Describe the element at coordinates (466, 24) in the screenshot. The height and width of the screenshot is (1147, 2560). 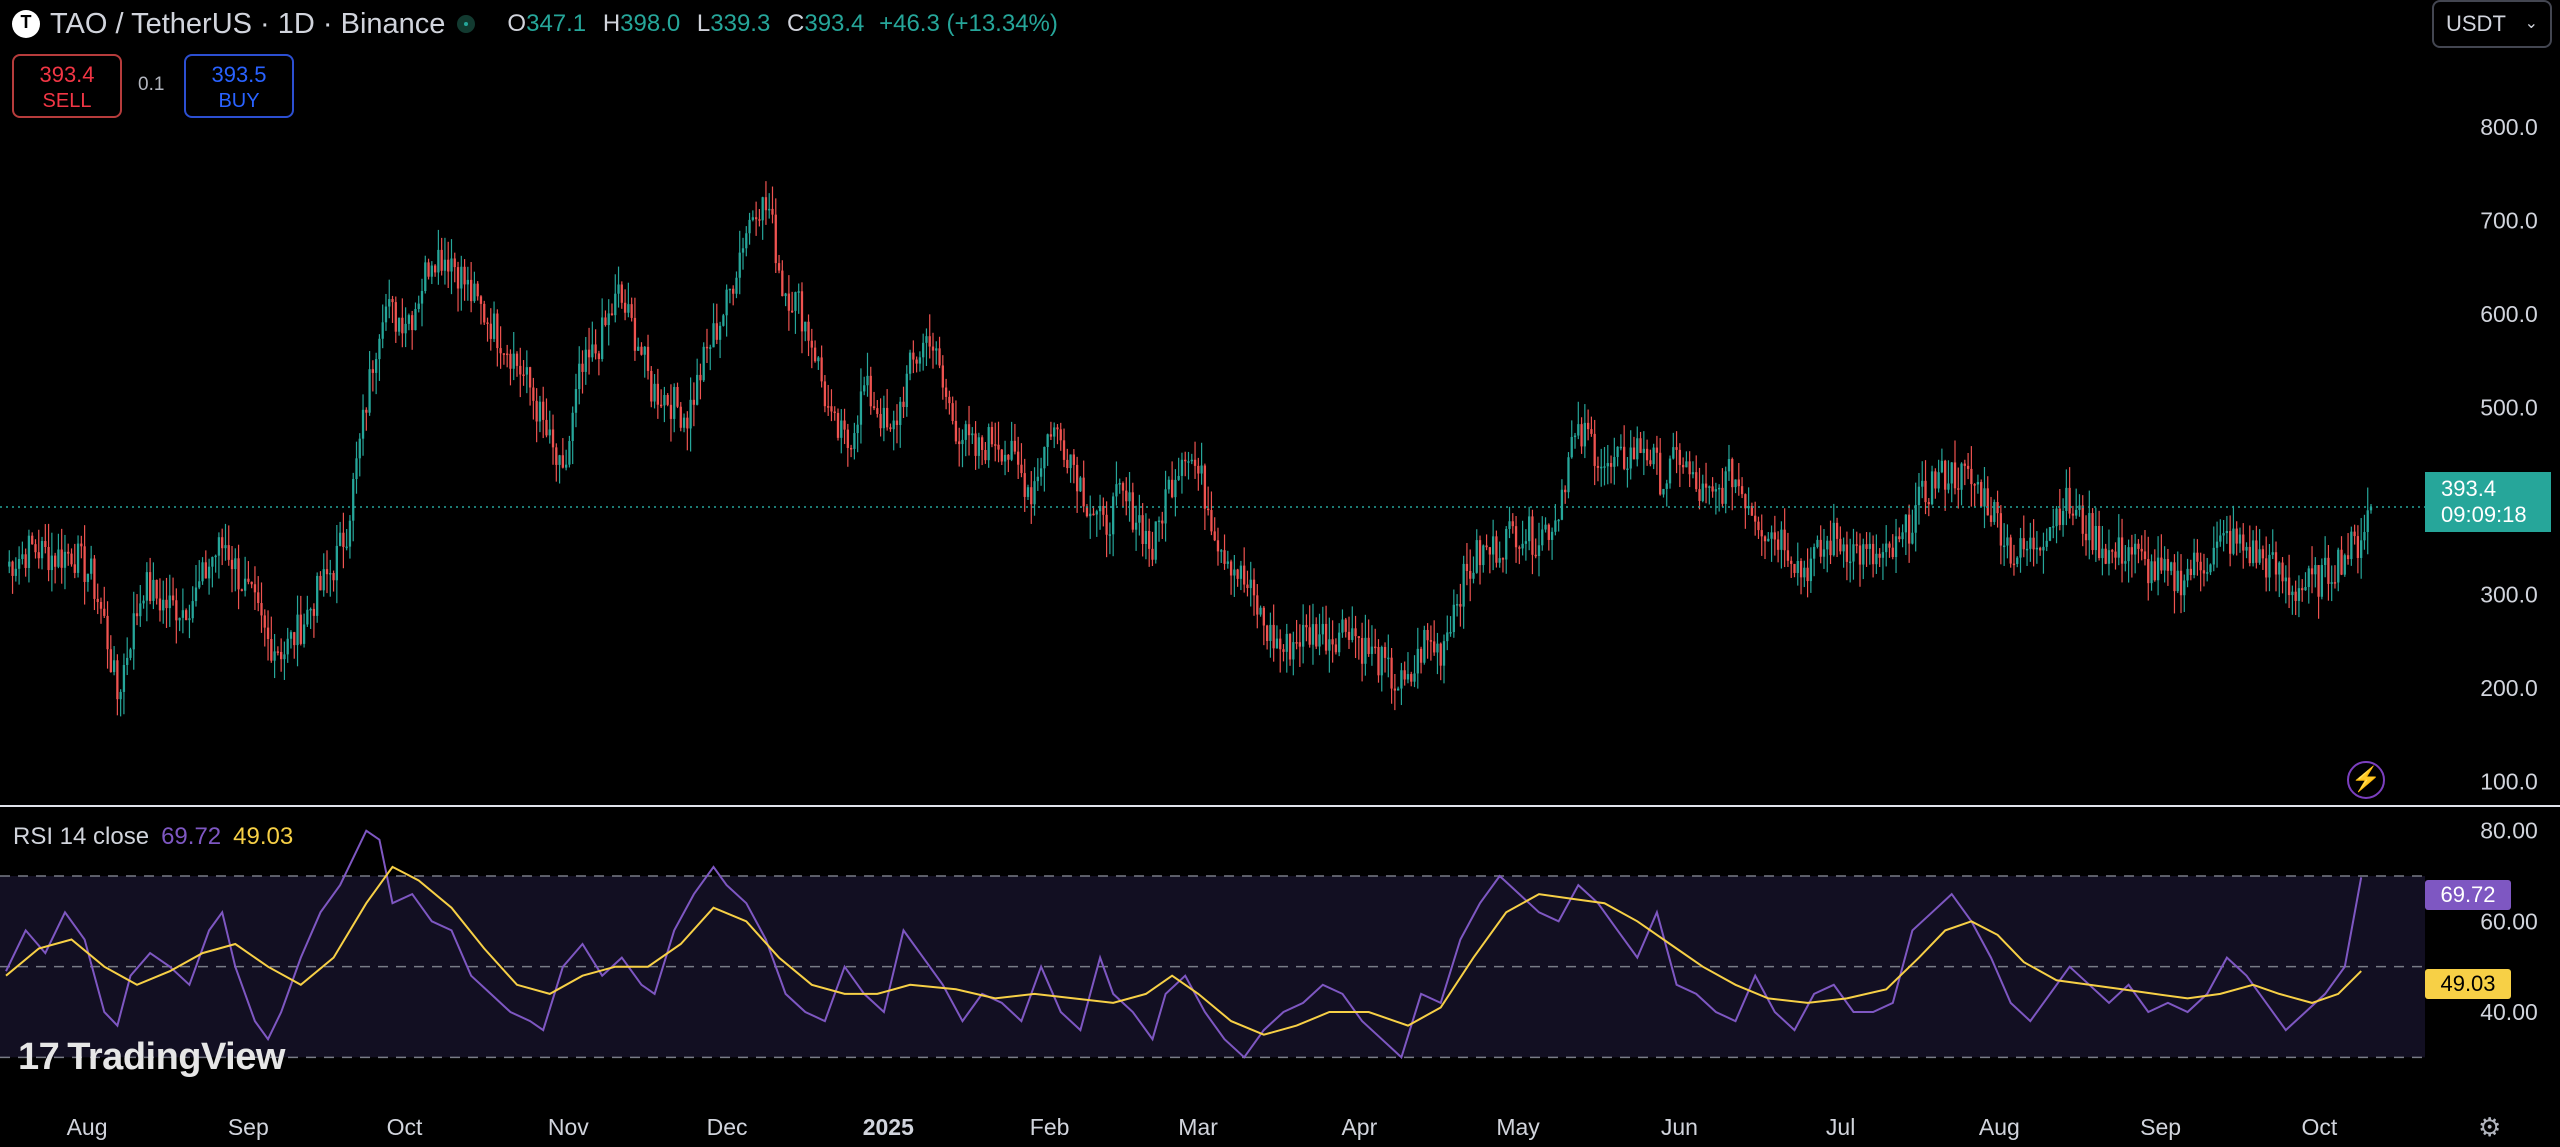
I see `market-status-icon` at that location.